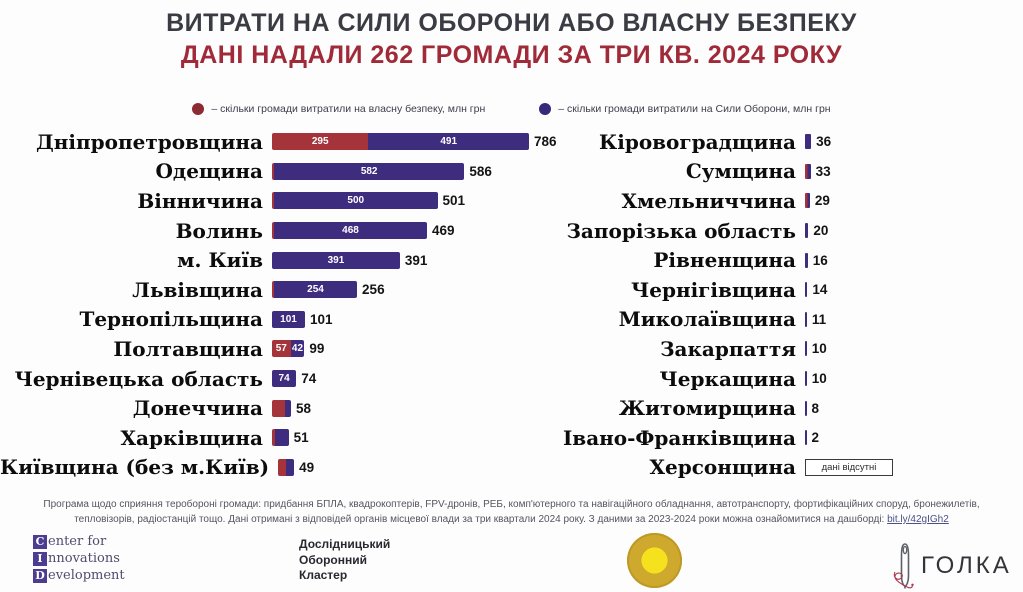 The width and height of the screenshot is (1023, 592). I want to click on bar-wrap: 2, so click(914, 438).